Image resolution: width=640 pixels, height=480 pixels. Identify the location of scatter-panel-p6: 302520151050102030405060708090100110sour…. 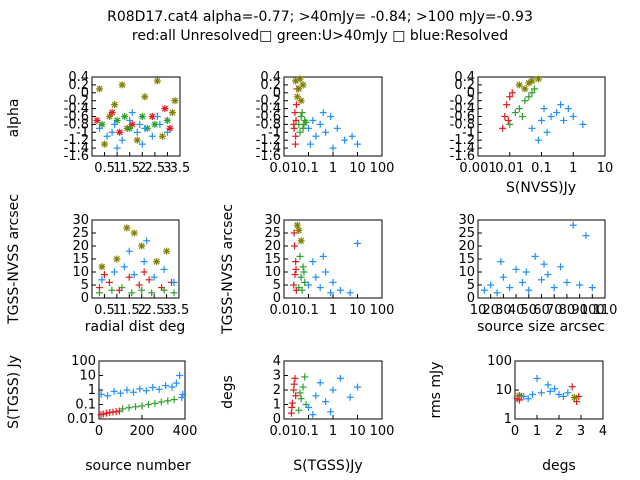
(537, 274).